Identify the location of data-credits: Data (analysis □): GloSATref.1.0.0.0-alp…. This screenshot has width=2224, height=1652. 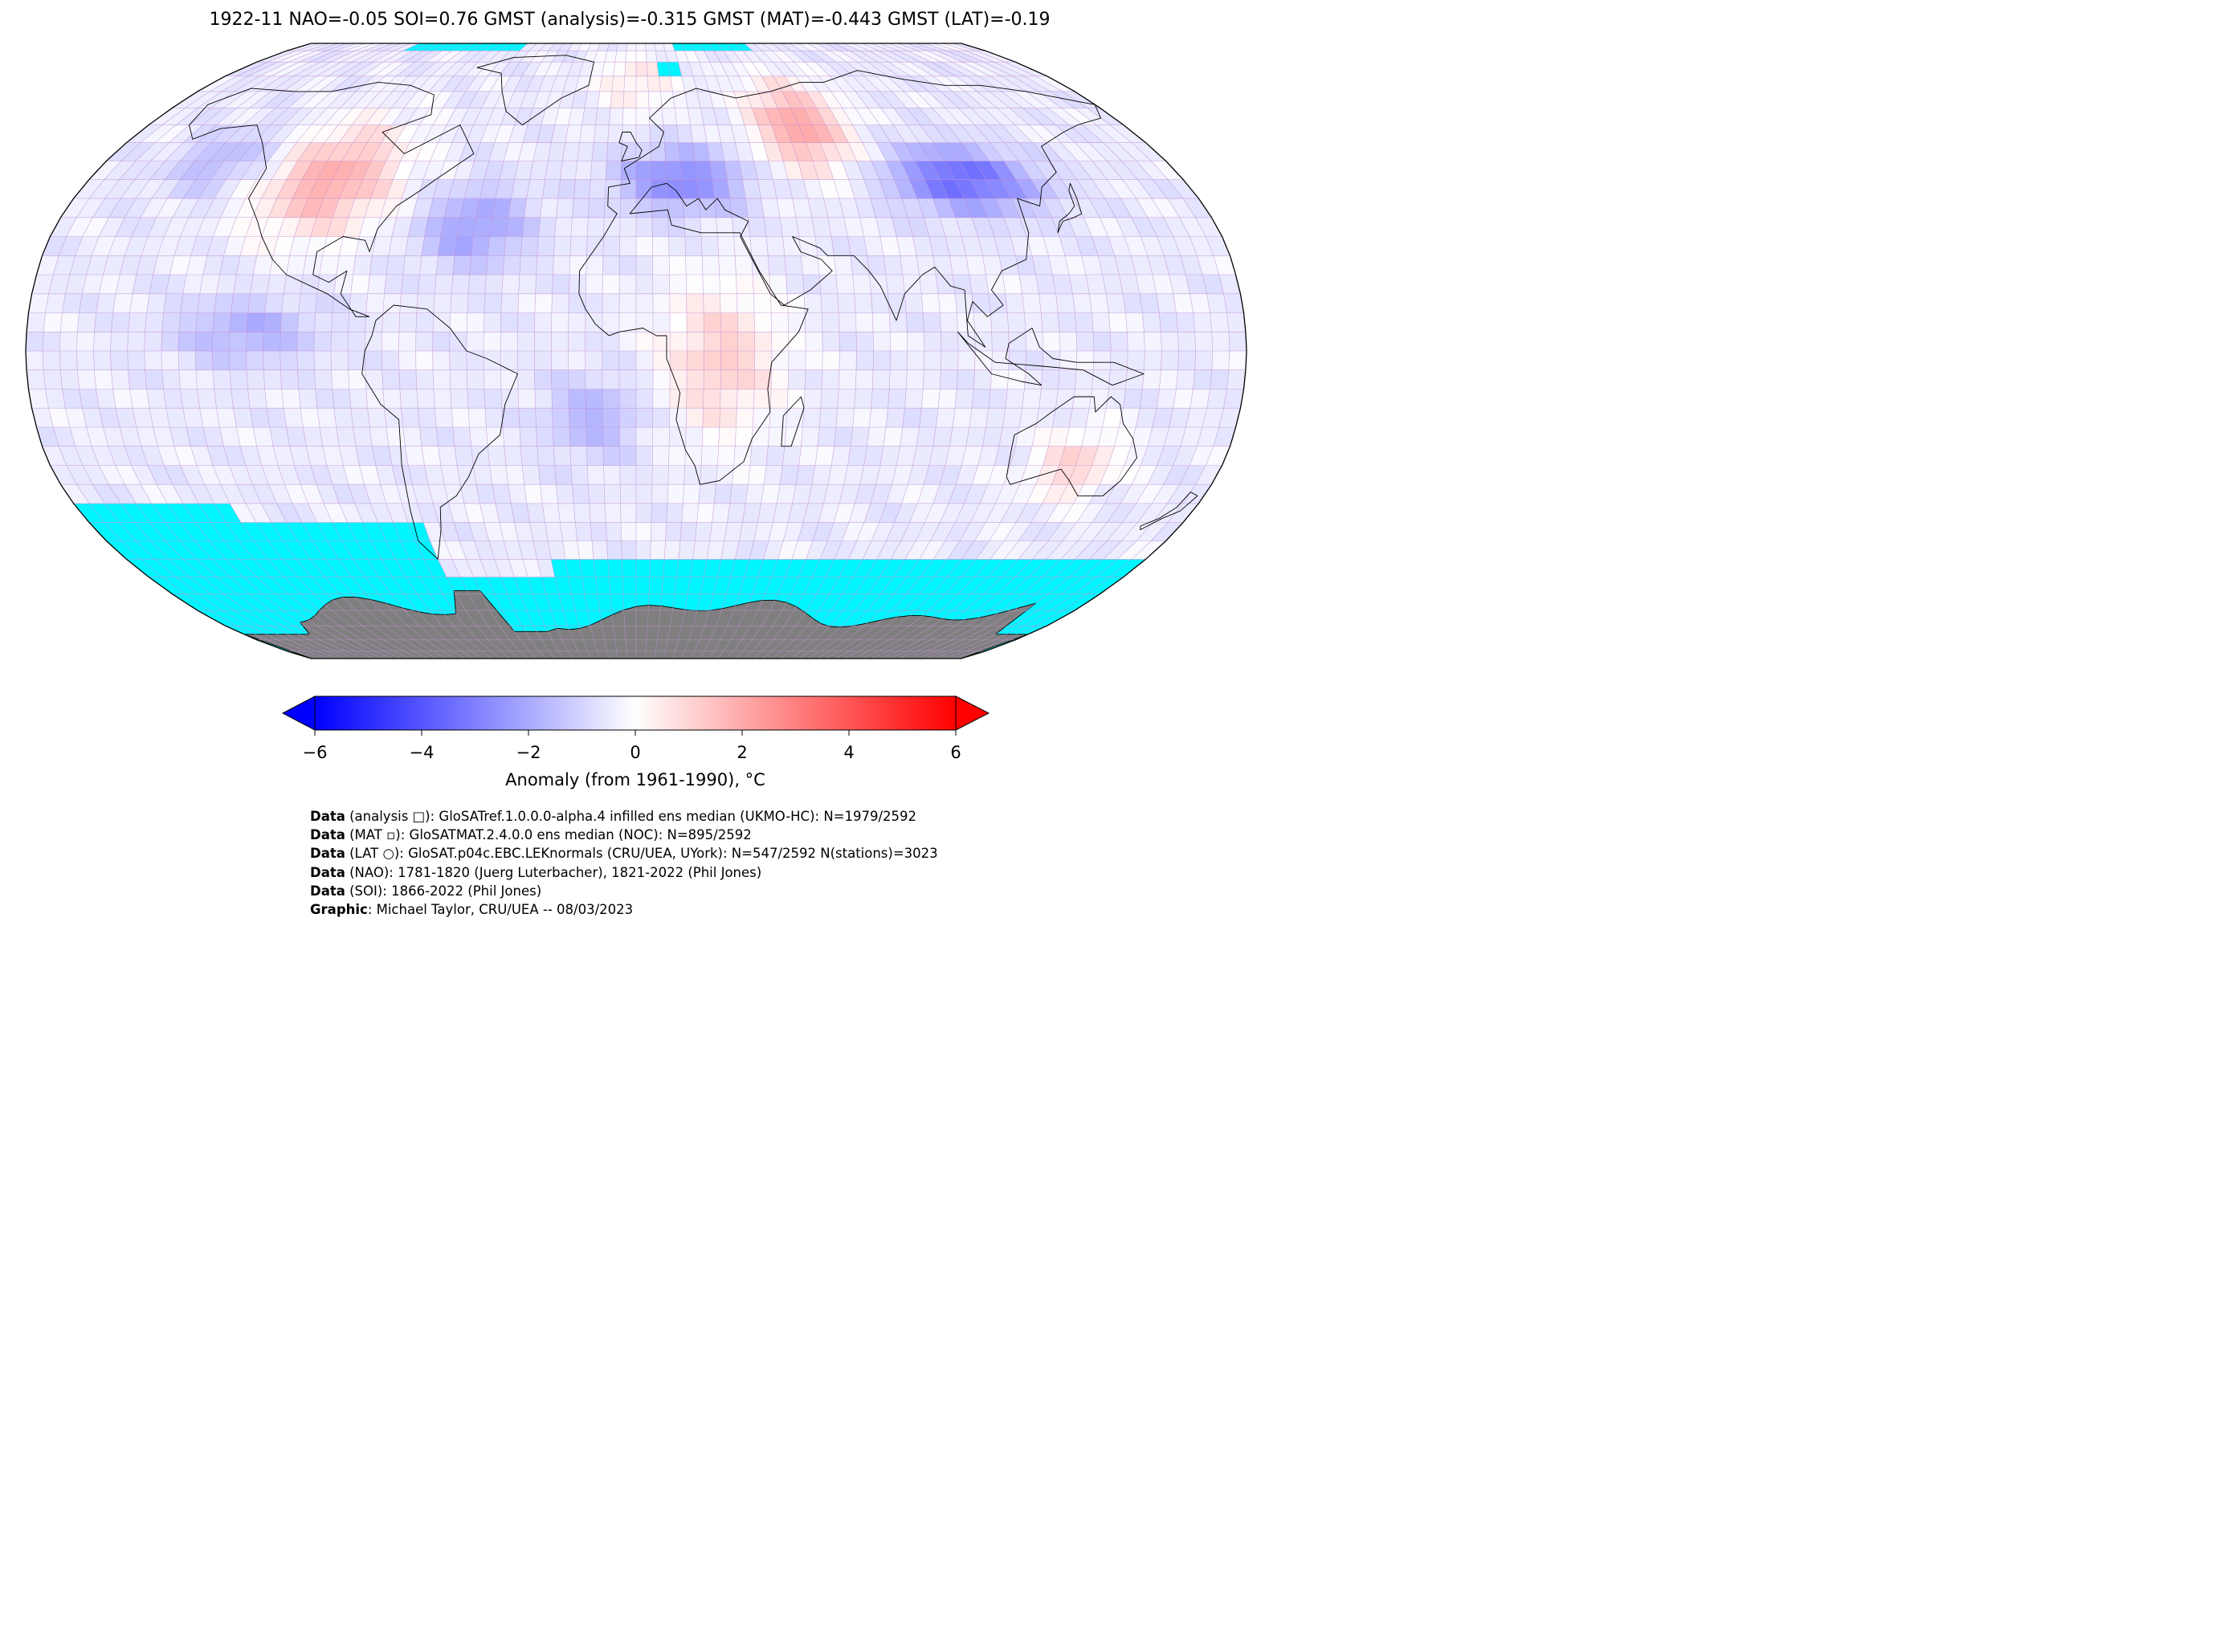
(624, 863).